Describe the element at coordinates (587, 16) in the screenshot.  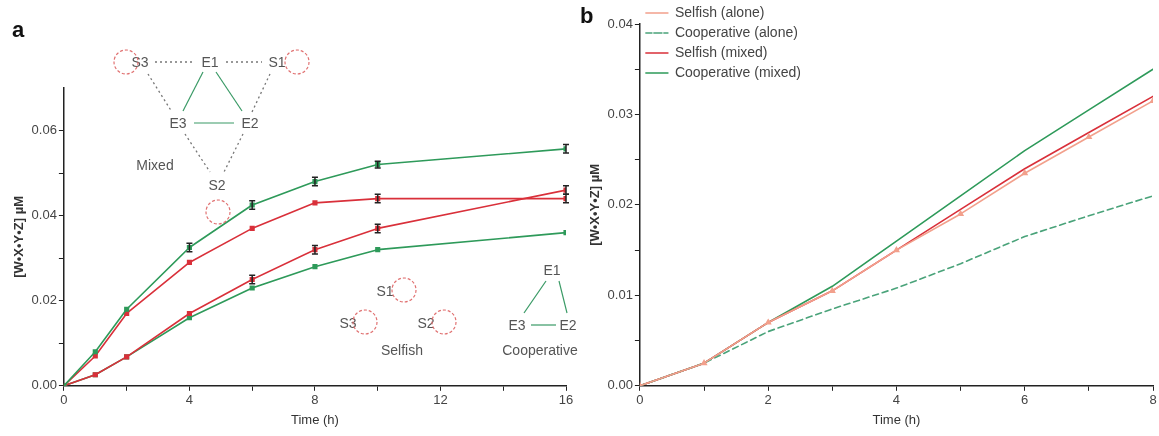
I see `chart-title: b` at that location.